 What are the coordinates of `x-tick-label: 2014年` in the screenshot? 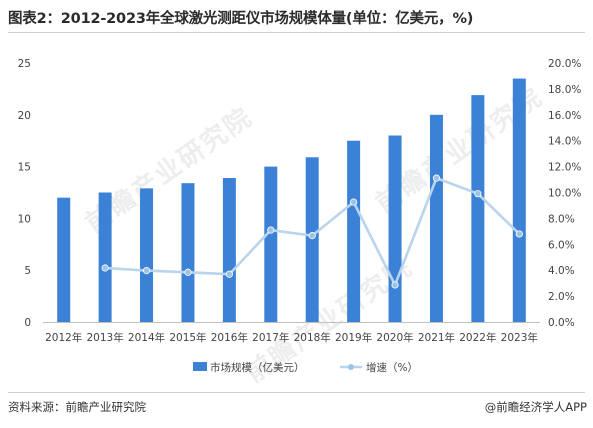 It's located at (146, 337).